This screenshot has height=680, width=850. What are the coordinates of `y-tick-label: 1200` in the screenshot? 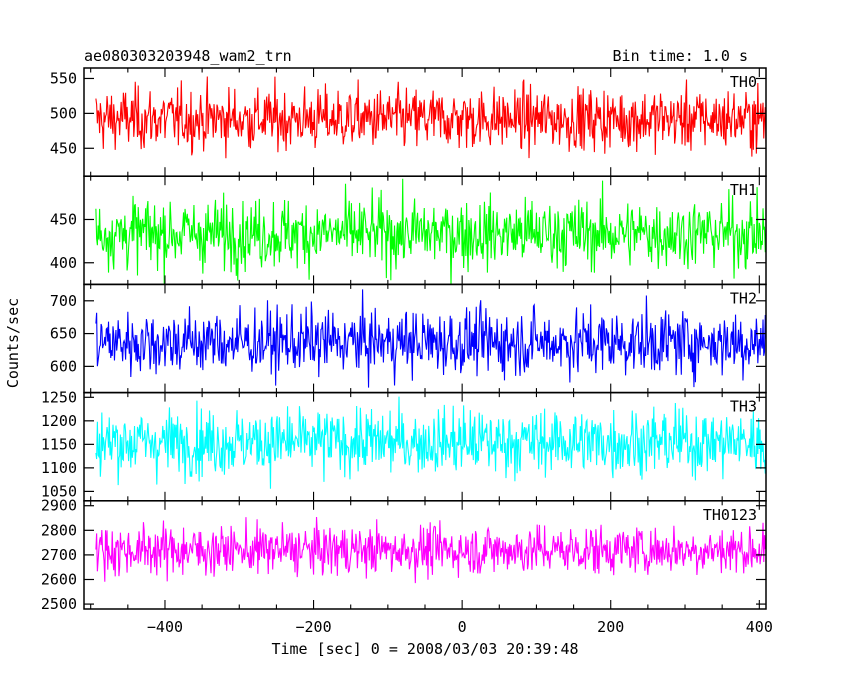 It's located at (59, 421).